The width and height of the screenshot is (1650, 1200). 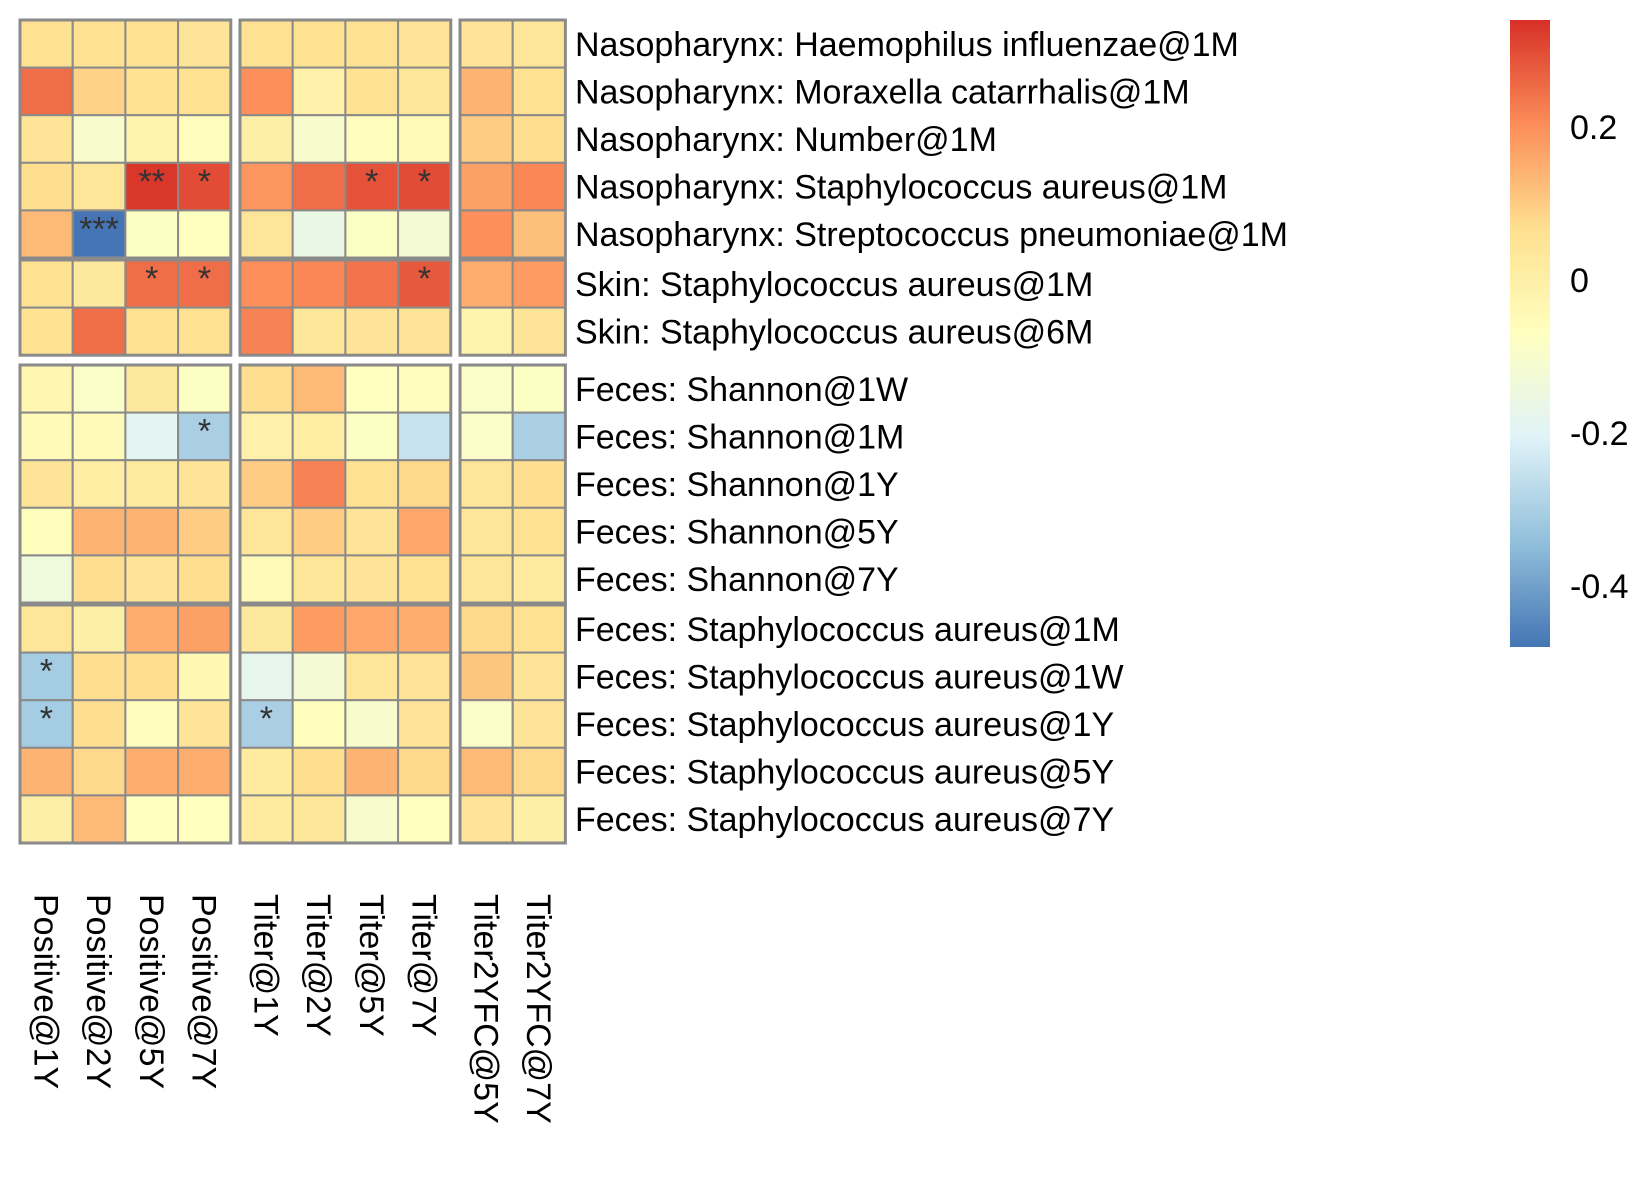 I want to click on row-label: Feces: Staphylococcus aureus@1M, so click(x=847, y=630).